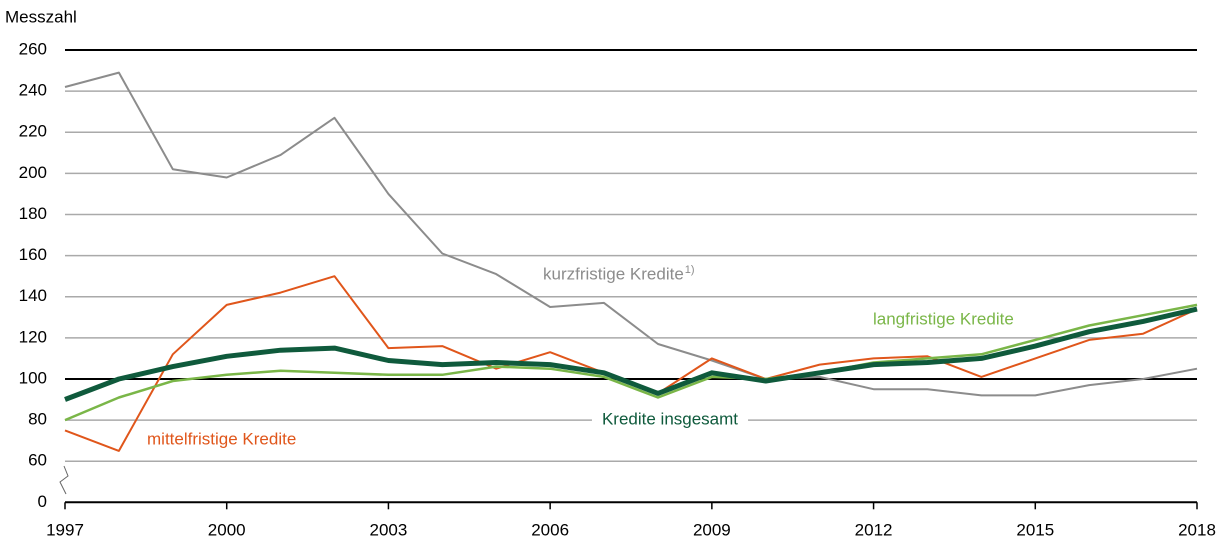  Describe the element at coordinates (1035, 529) in the screenshot. I see `x-tick-label: 2015` at that location.